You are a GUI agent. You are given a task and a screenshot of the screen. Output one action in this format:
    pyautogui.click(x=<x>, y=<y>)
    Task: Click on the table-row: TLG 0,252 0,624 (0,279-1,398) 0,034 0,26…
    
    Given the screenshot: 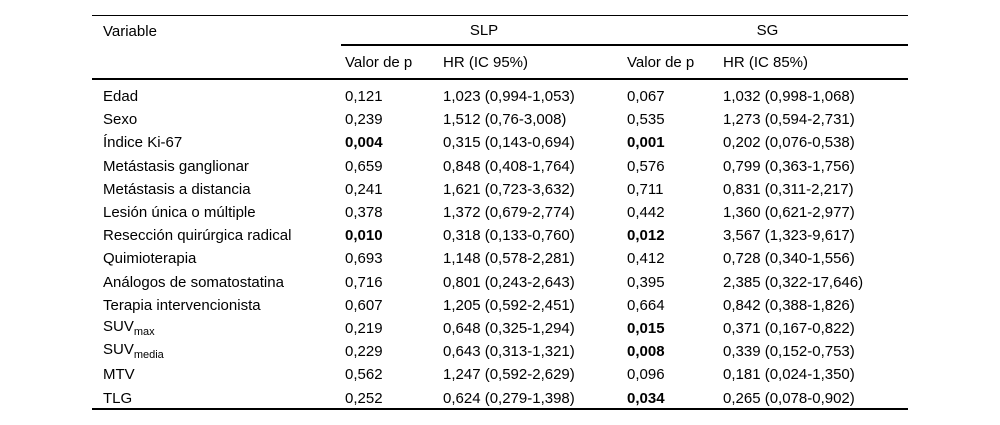 What is the action you would take?
    pyautogui.click(x=500, y=397)
    